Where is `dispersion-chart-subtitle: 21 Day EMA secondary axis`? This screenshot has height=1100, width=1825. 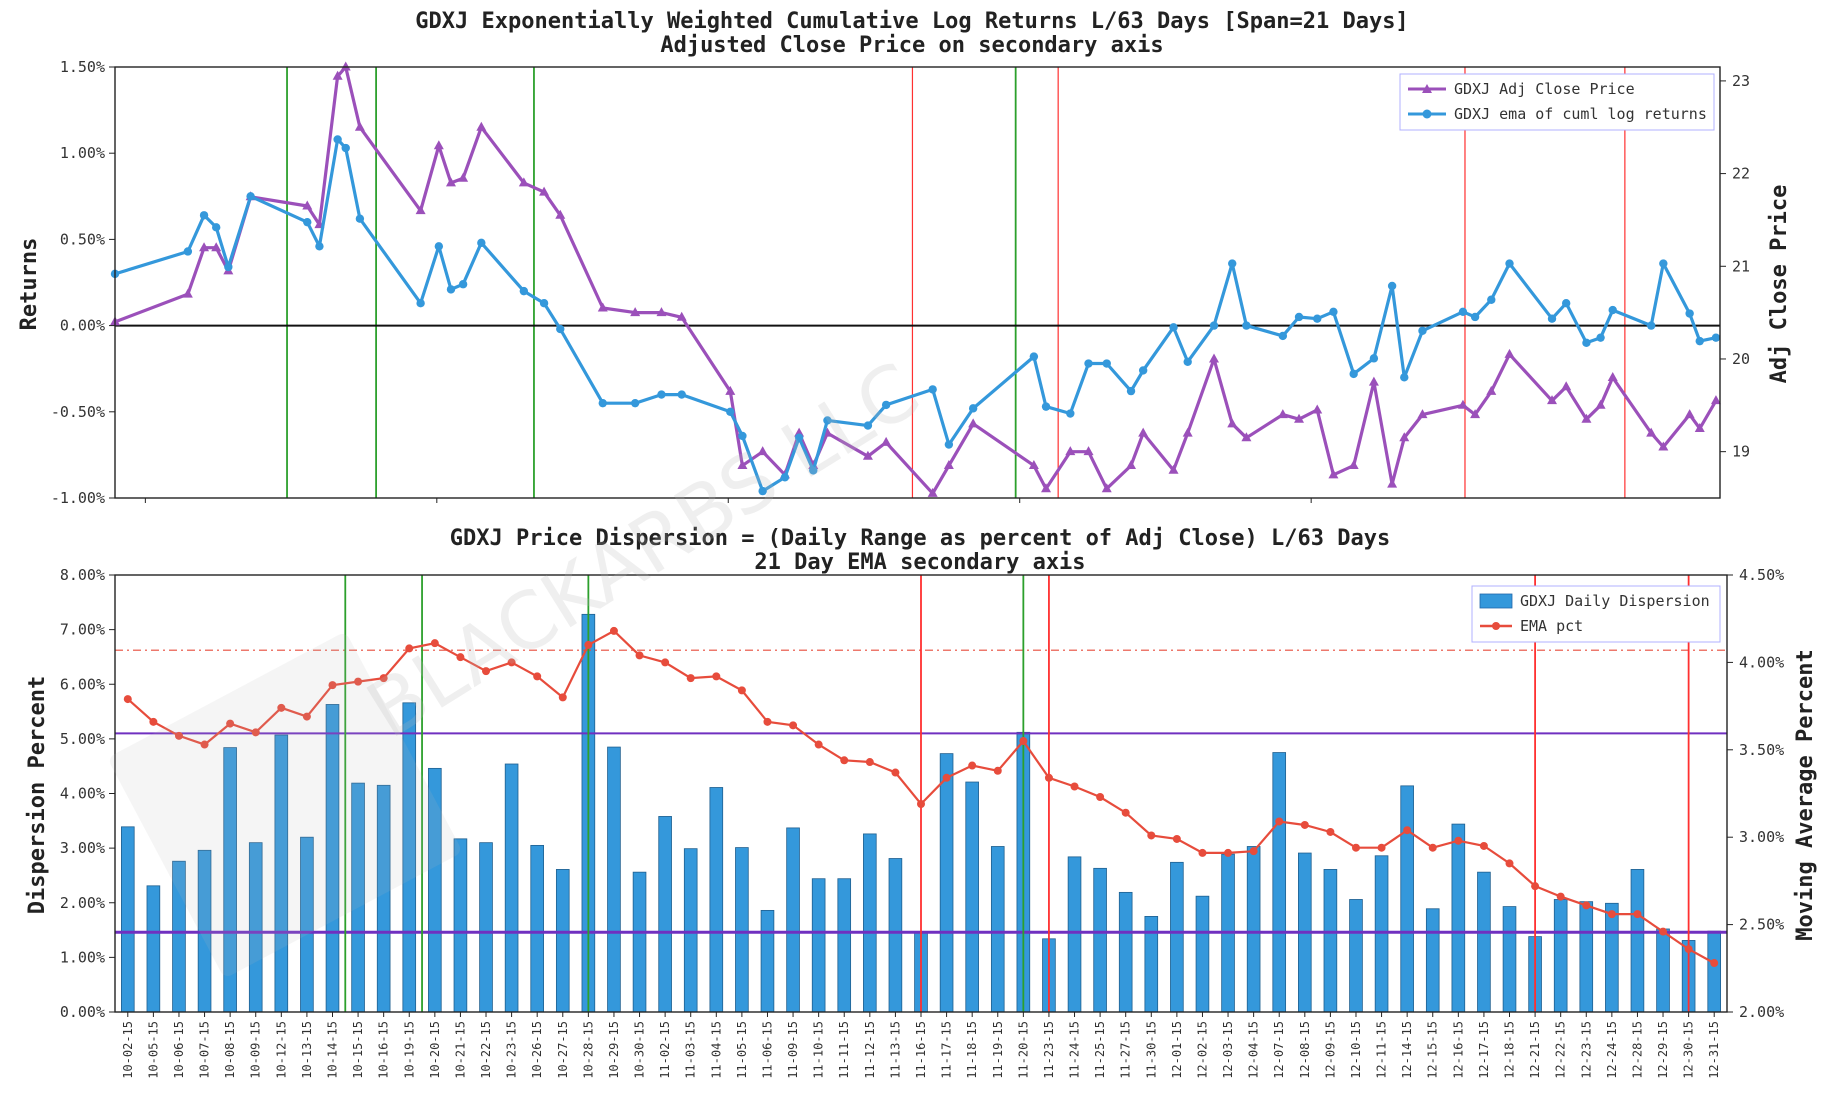 dispersion-chart-subtitle: 21 Day EMA secondary axis is located at coordinates (919, 562).